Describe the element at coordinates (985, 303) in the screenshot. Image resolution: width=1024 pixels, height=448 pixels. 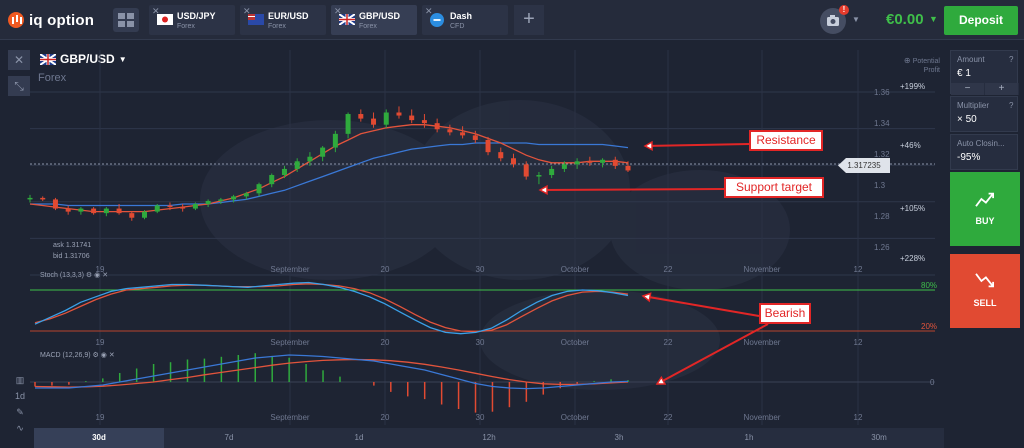
I see `sell-label: SELL` at that location.